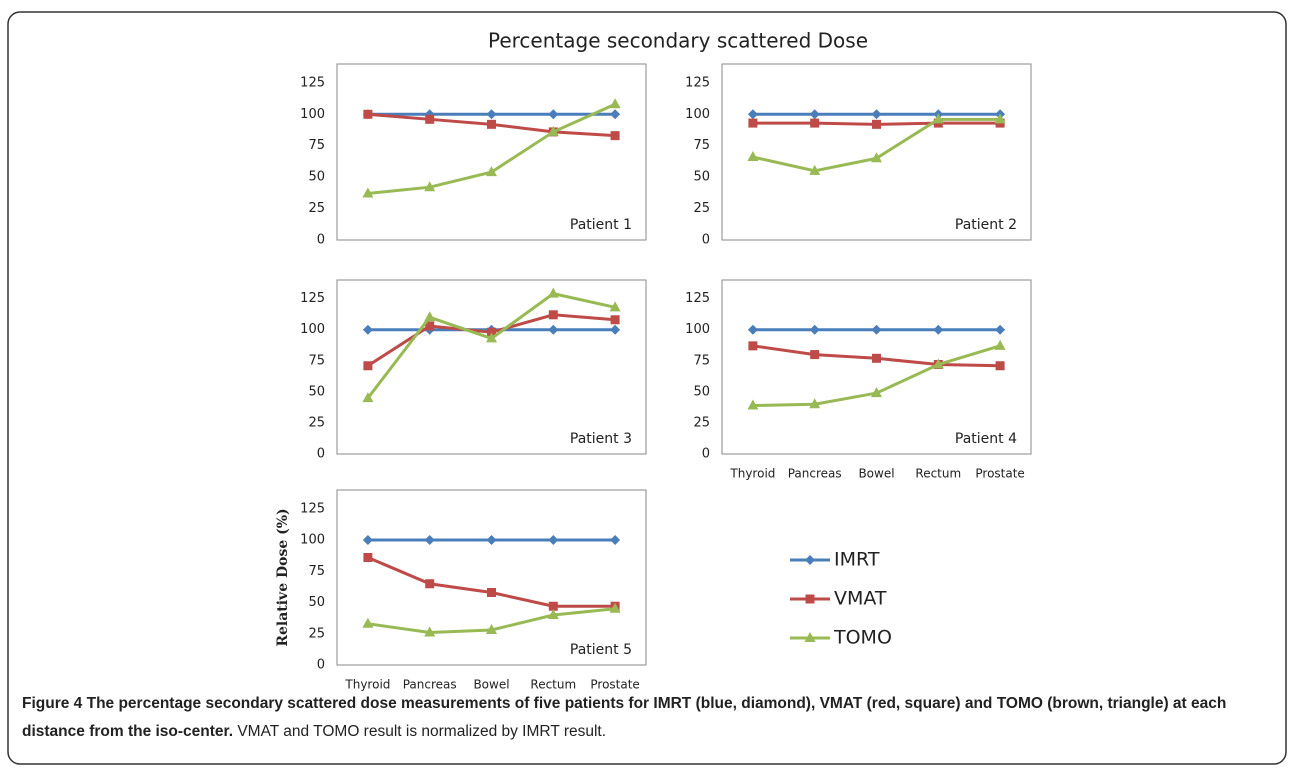 This screenshot has height=774, width=1295. What do you see at coordinates (986, 225) in the screenshot?
I see `annotation: Patient 2` at bounding box center [986, 225].